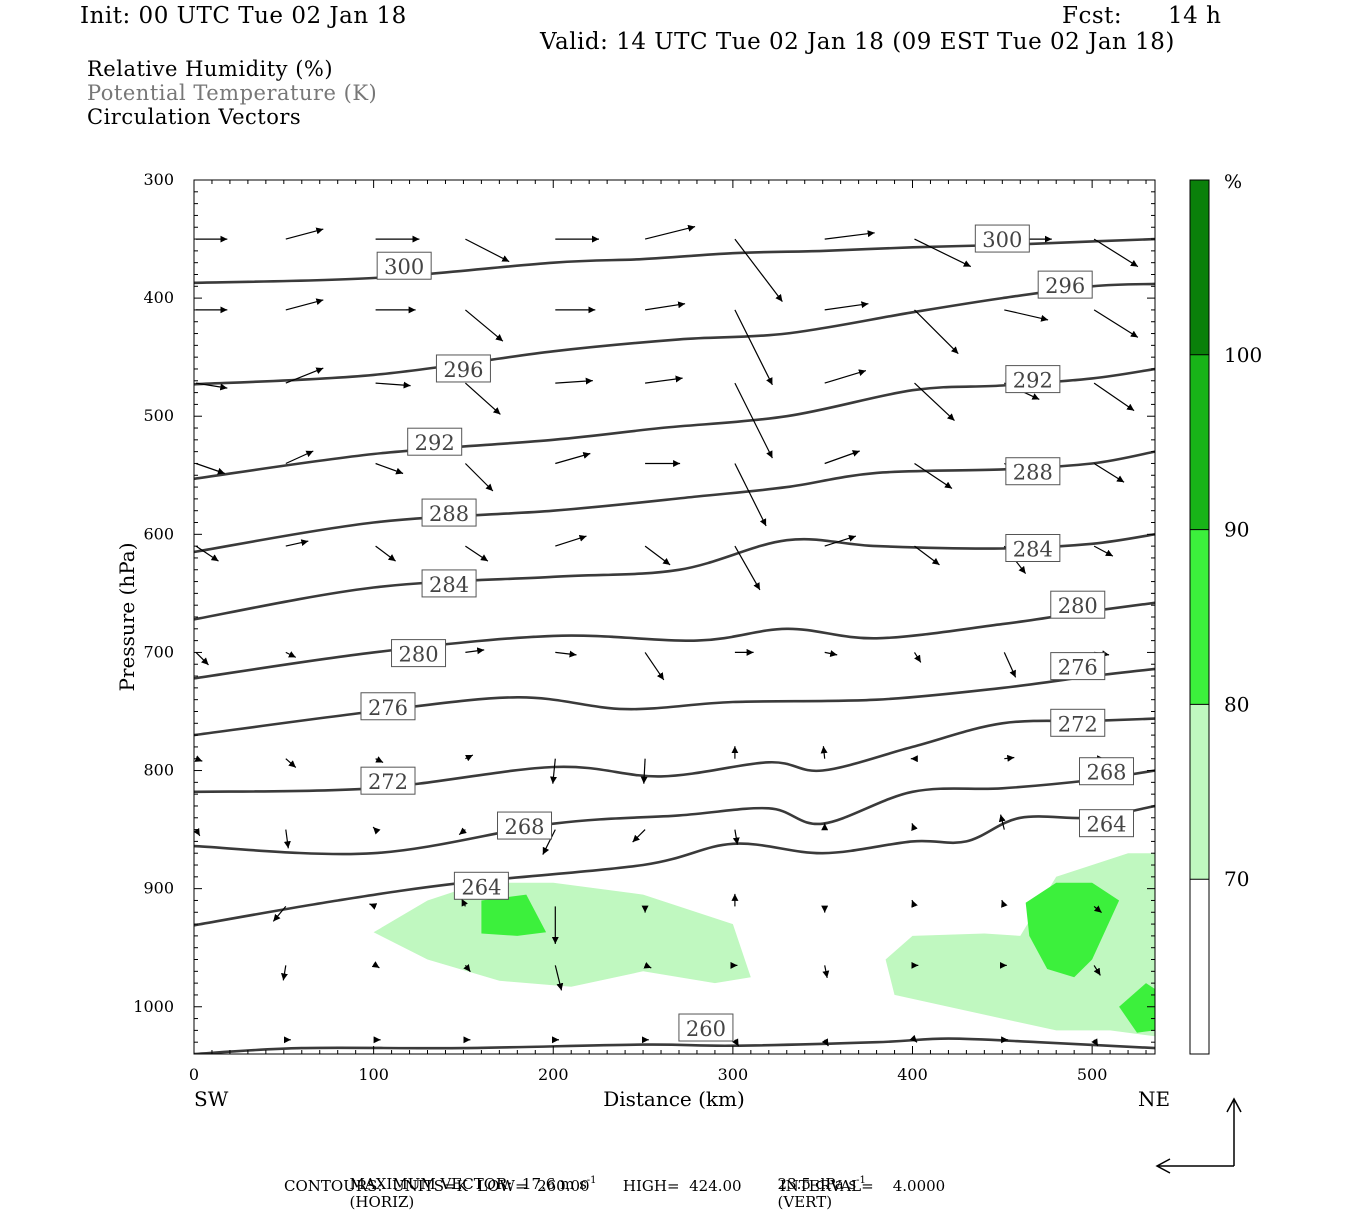  What do you see at coordinates (158, 770) in the screenshot?
I see `y-tick-label: 800` at bounding box center [158, 770].